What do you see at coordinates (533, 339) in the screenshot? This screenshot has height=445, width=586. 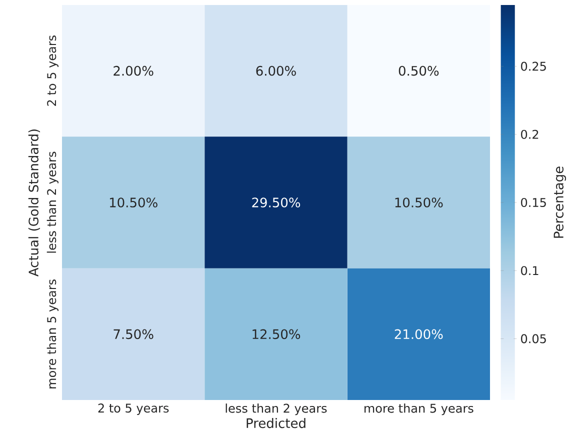 I see `color-bar-label: 0.05` at bounding box center [533, 339].